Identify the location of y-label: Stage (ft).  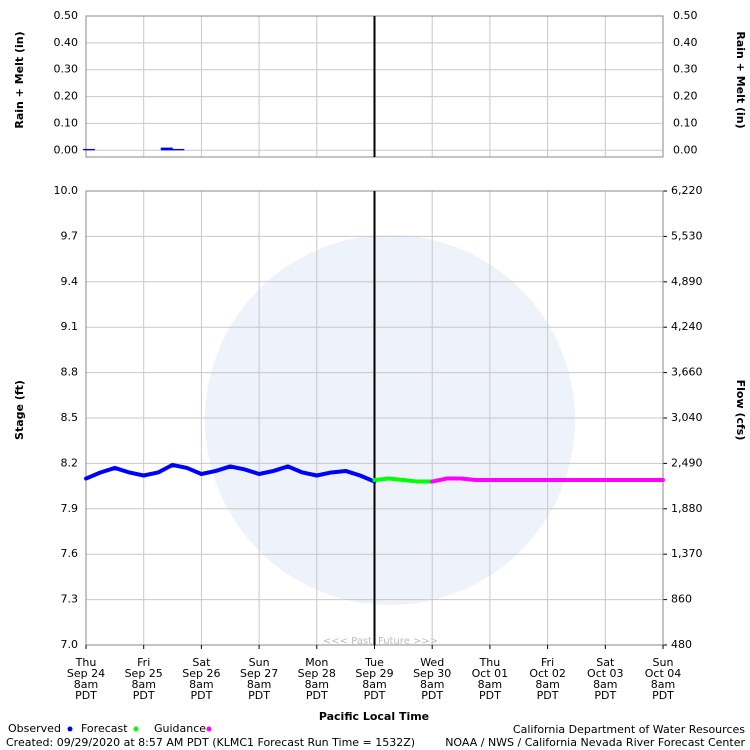
(19, 410).